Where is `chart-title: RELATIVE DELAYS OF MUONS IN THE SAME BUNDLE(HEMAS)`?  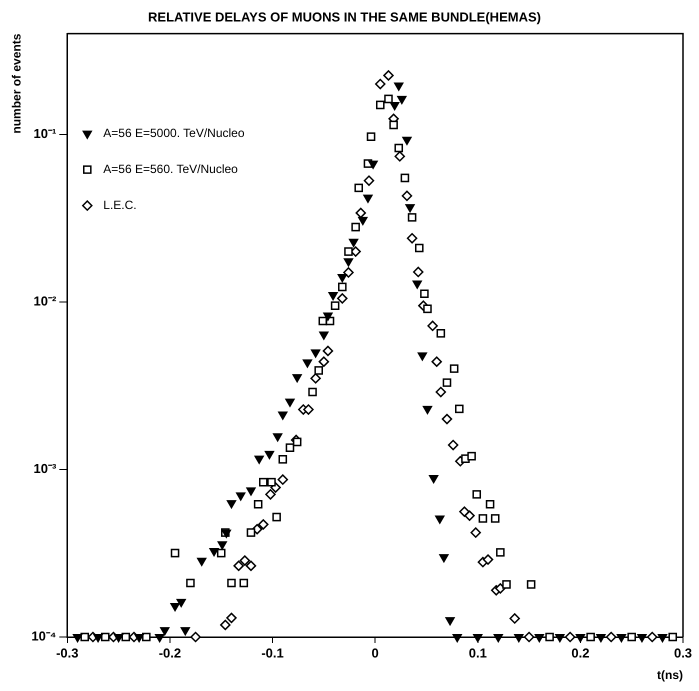
chart-title: RELATIVE DELAYS OF MUONS IN THE SAME BUNDLE(HEMAS) is located at coordinates (344, 16).